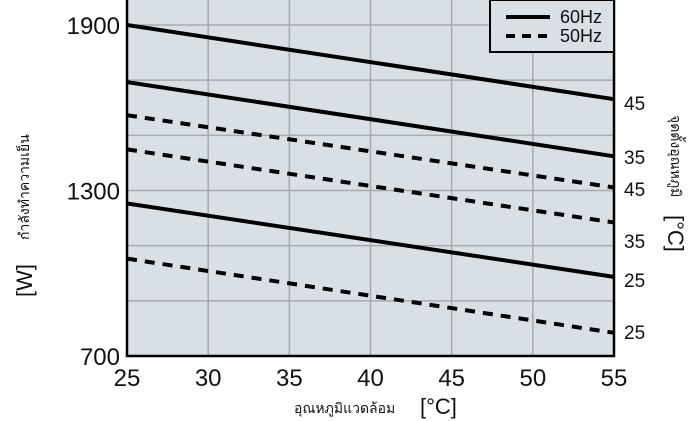 This screenshot has height=421, width=700. Describe the element at coordinates (451, 378) in the screenshot. I see `x-tick-label: 45` at that location.